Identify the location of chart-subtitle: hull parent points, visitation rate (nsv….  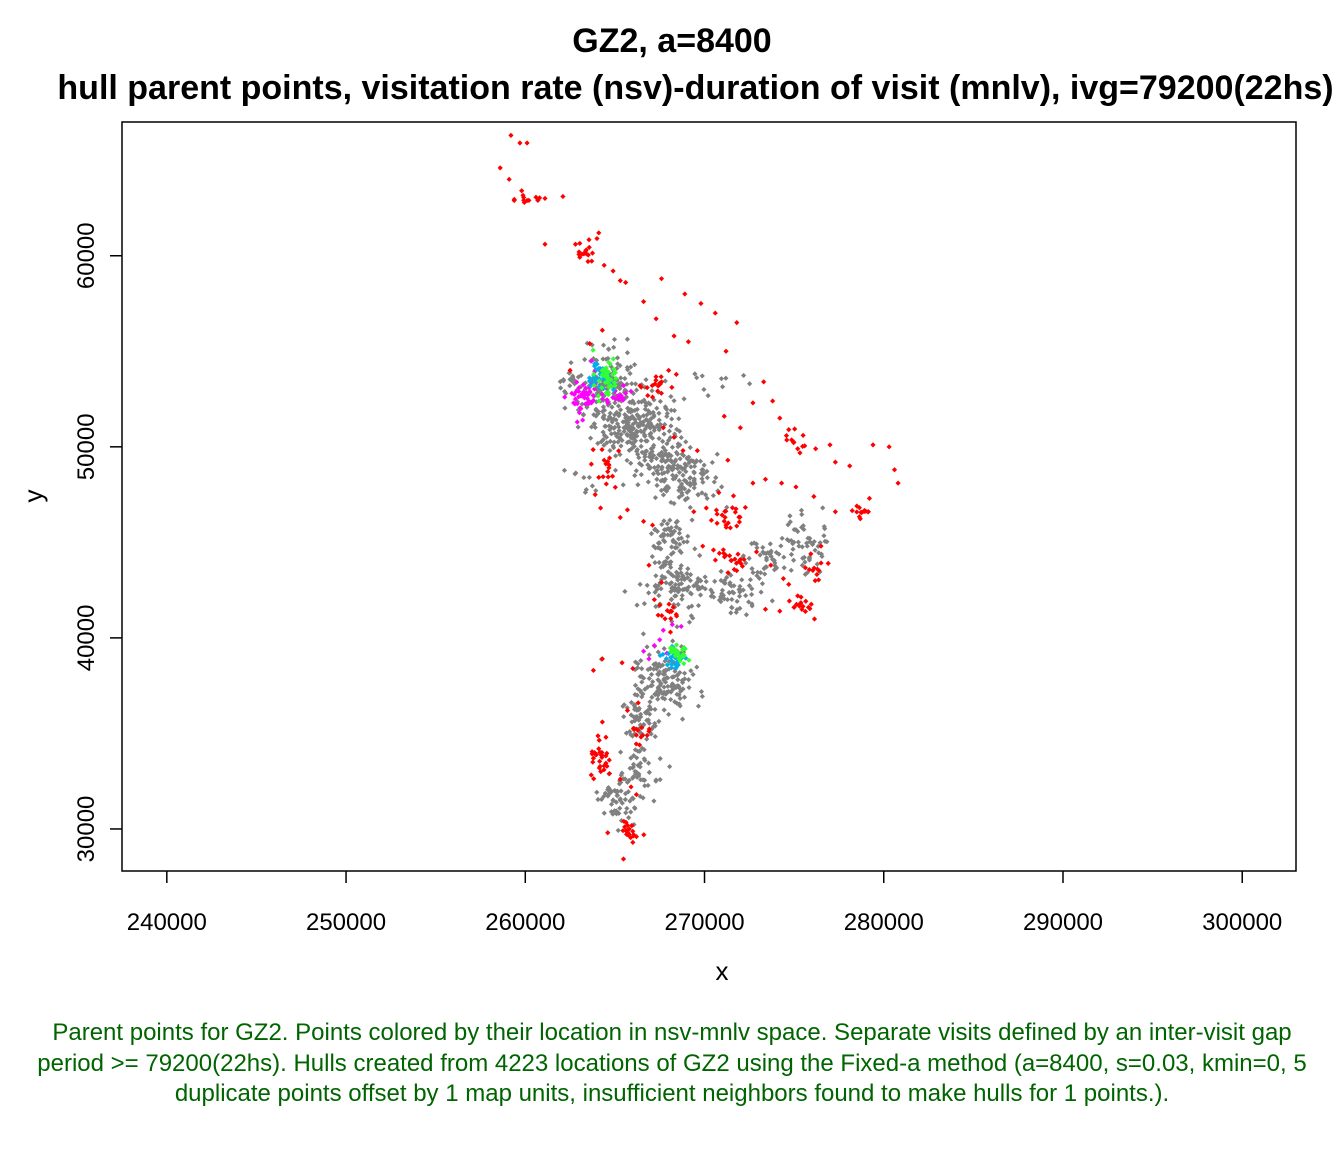
(695, 88).